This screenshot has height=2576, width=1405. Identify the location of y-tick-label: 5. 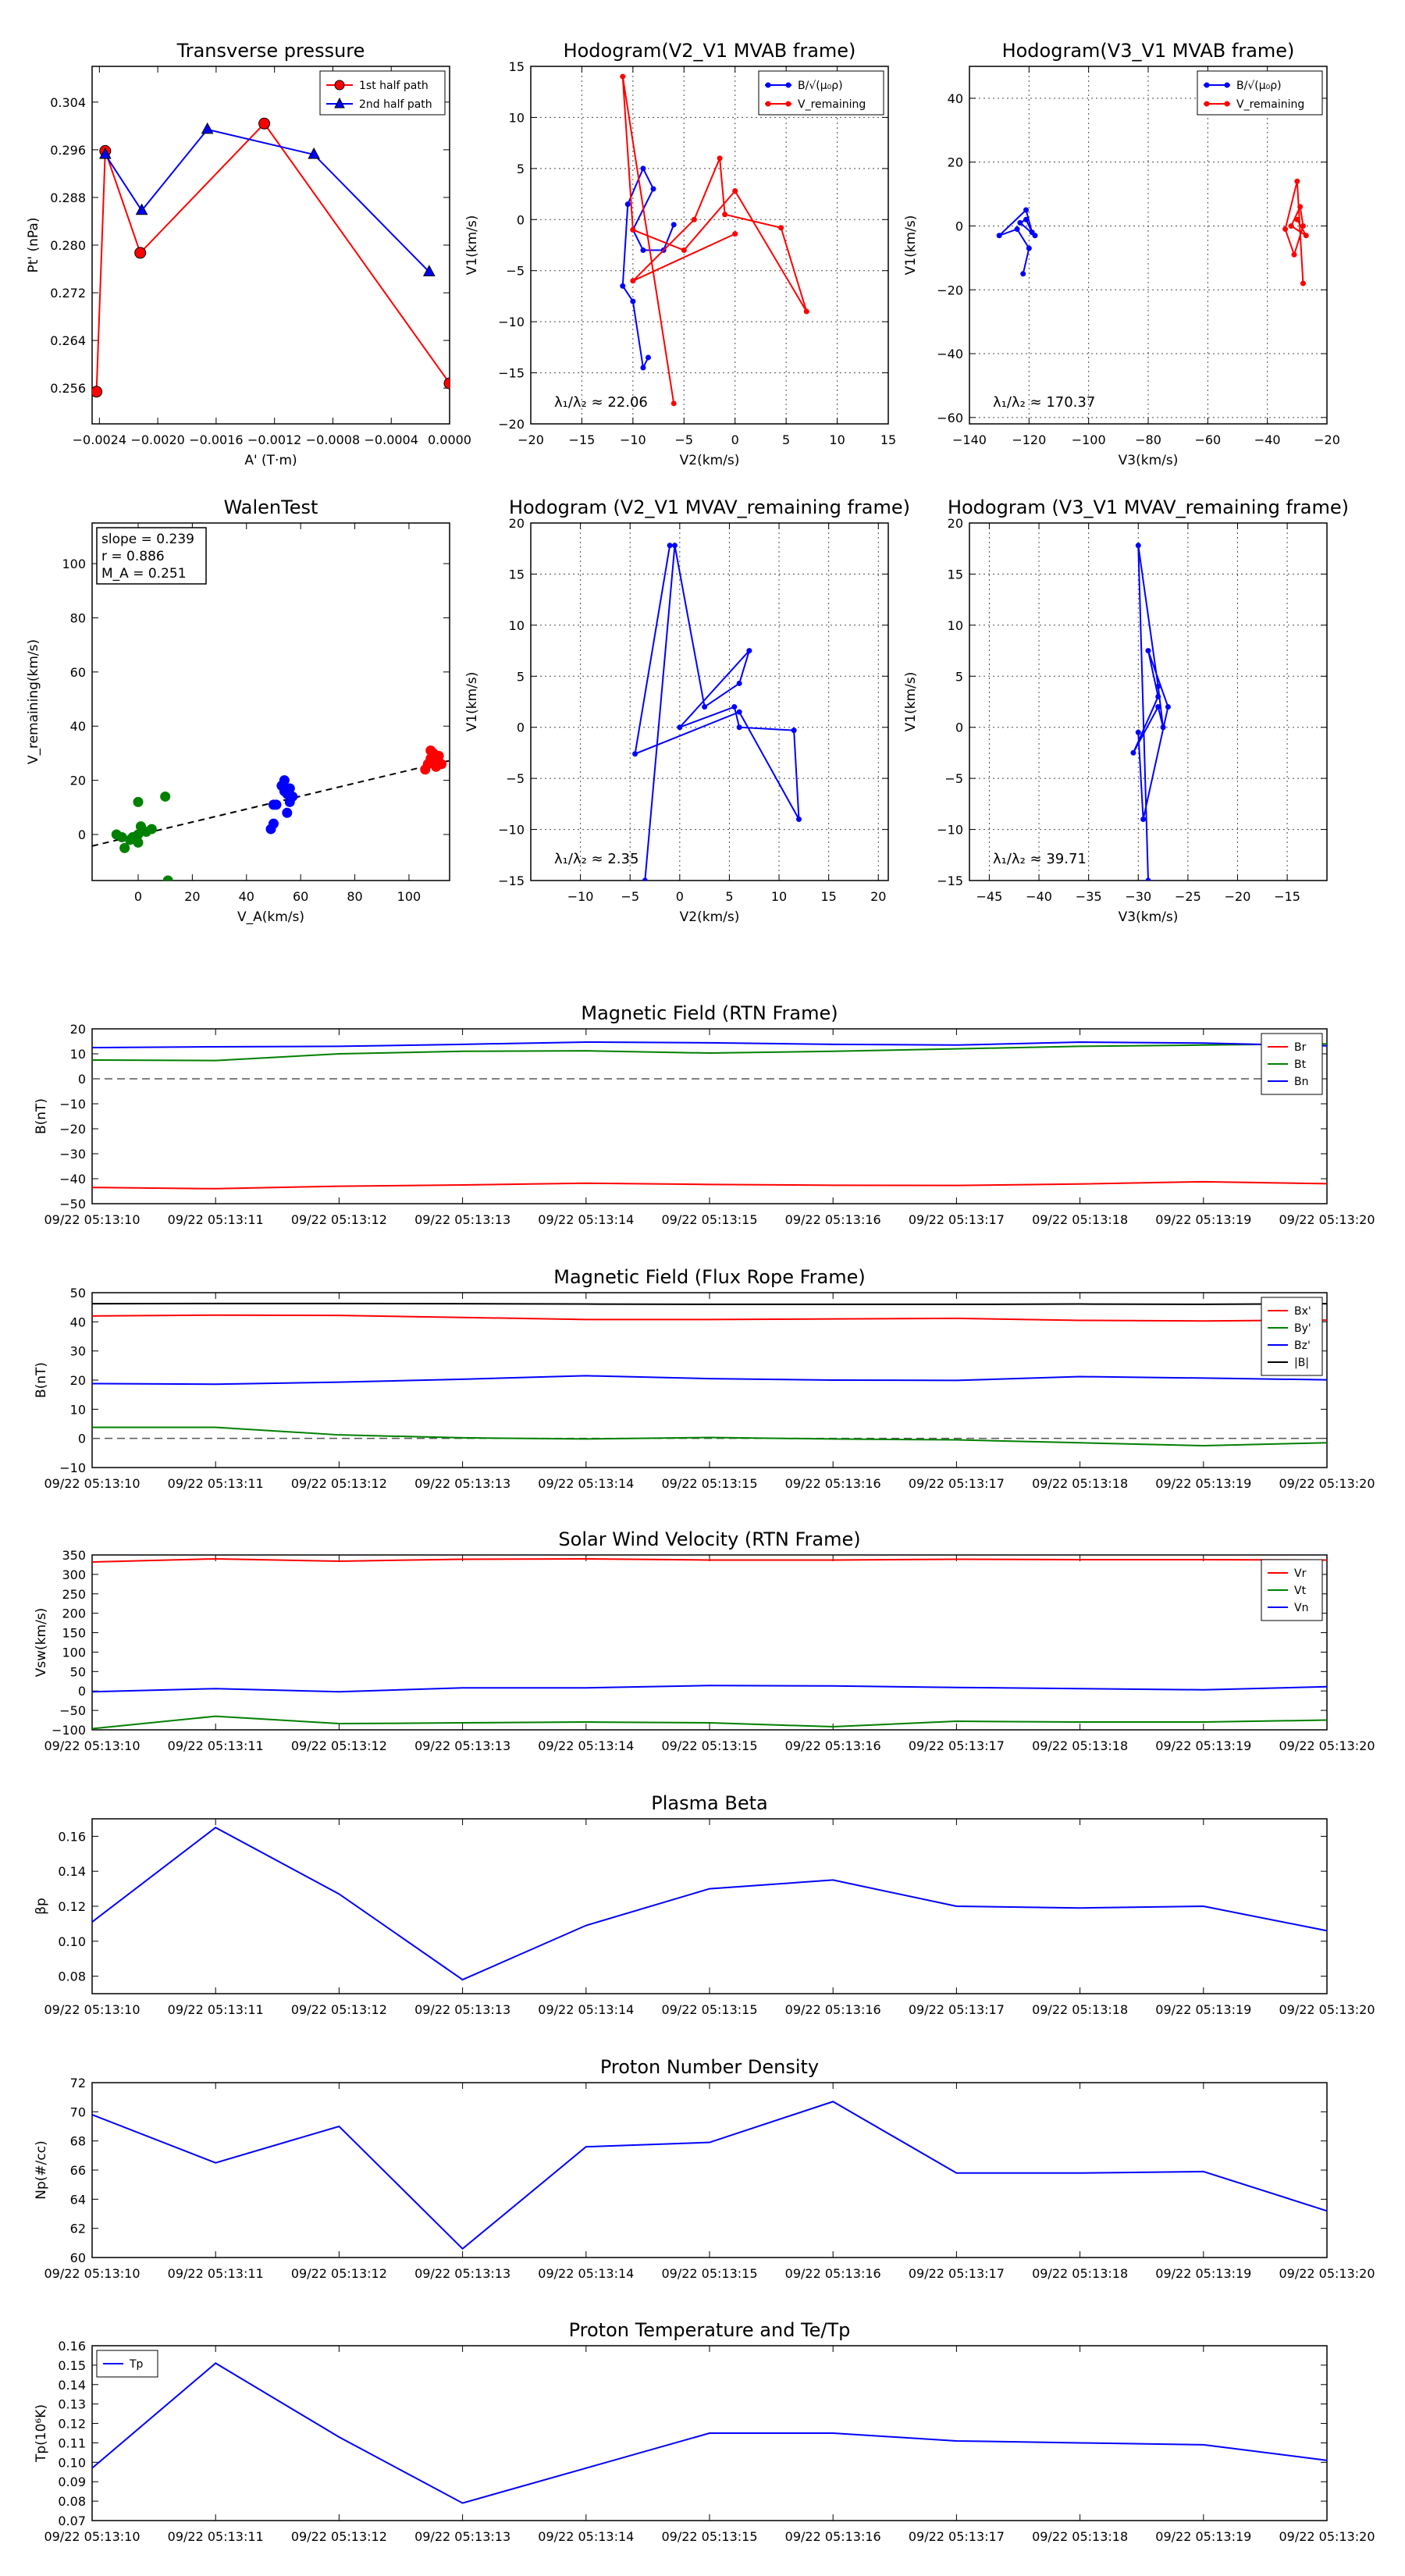
(959, 676).